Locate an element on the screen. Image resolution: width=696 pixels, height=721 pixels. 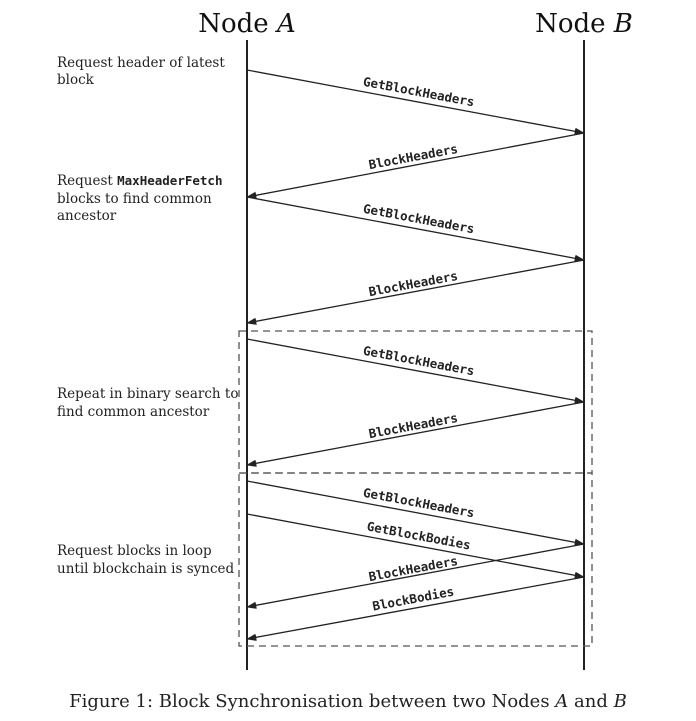
message-label-6: BlockHeaders is located at coordinates (413, 425).